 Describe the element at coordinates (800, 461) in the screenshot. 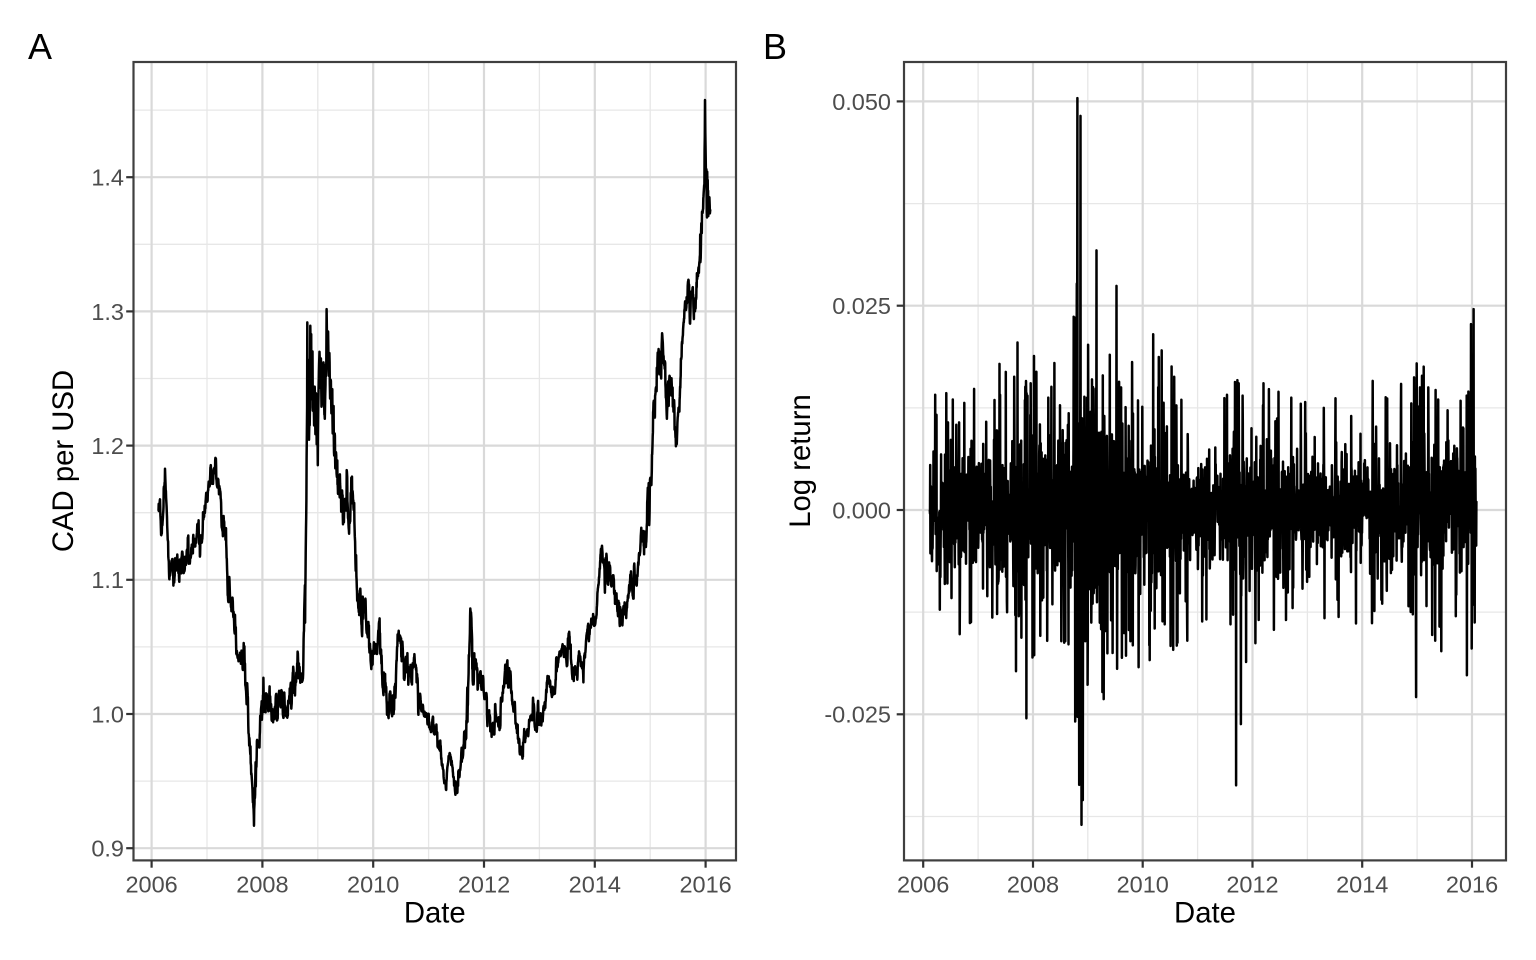

I see `svg-text: Log return` at that location.